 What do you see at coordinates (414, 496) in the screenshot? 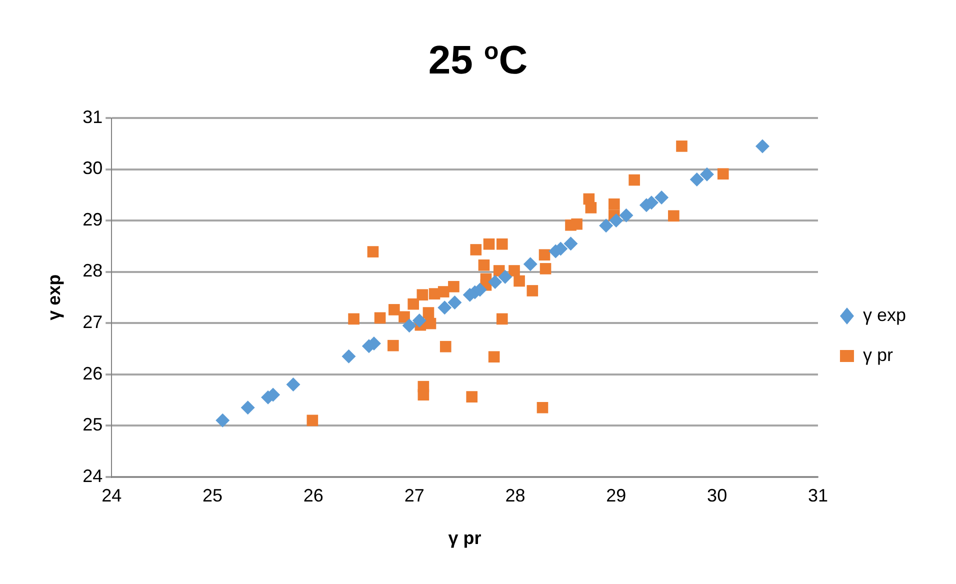
I see `x-tick-label: 27` at bounding box center [414, 496].